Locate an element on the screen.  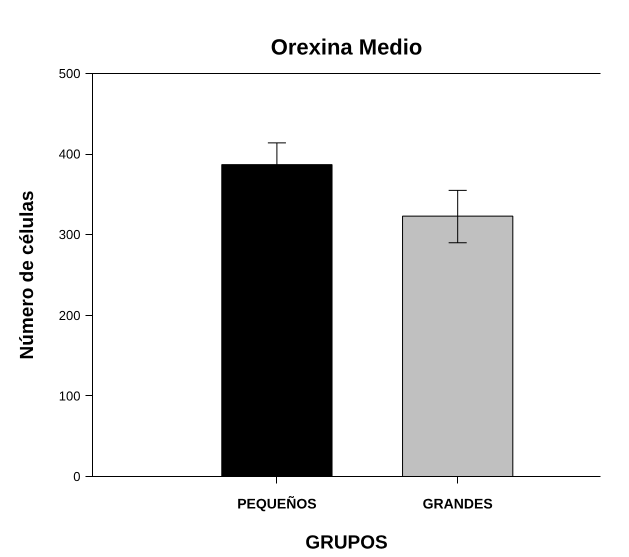
x-axis-title: GRUPOS is located at coordinates (346, 543).